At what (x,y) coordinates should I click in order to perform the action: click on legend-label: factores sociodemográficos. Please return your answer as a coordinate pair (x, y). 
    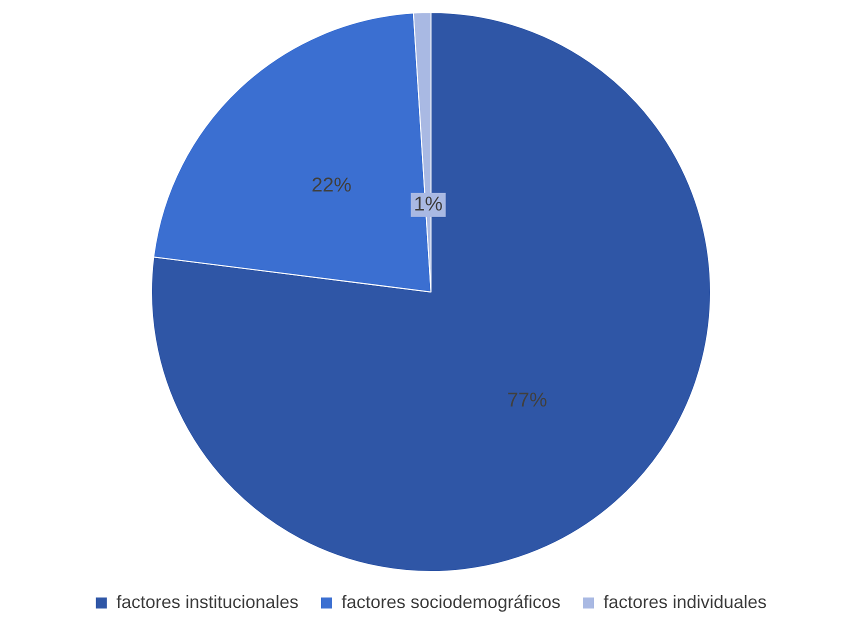
    Looking at the image, I should click on (451, 602).